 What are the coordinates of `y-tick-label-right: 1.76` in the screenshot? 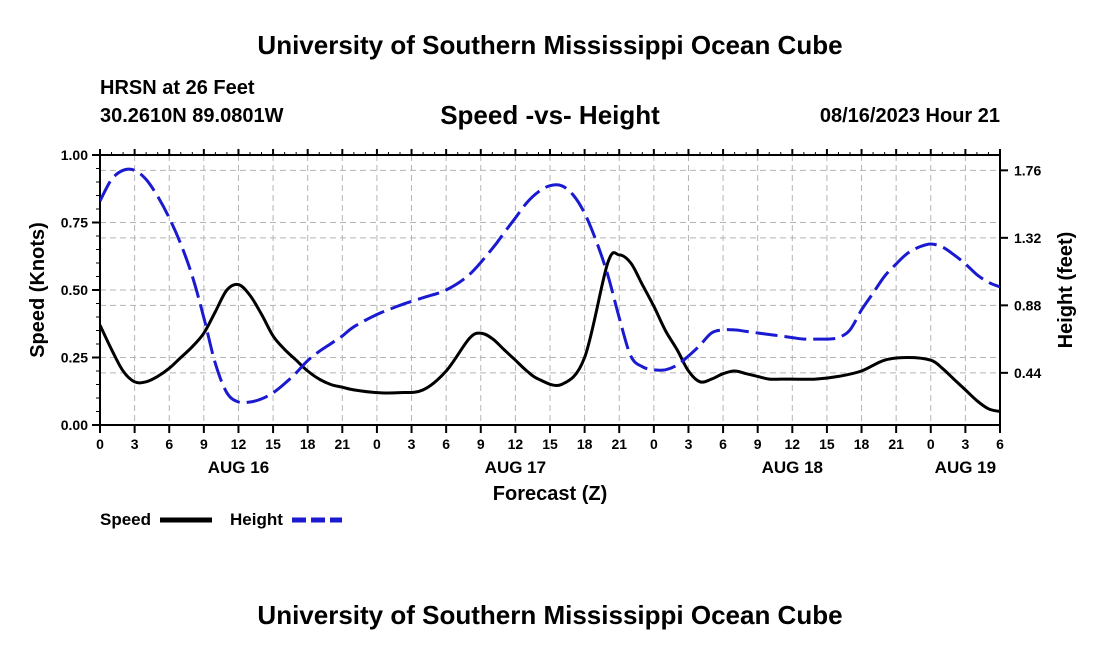 It's located at (1027, 170).